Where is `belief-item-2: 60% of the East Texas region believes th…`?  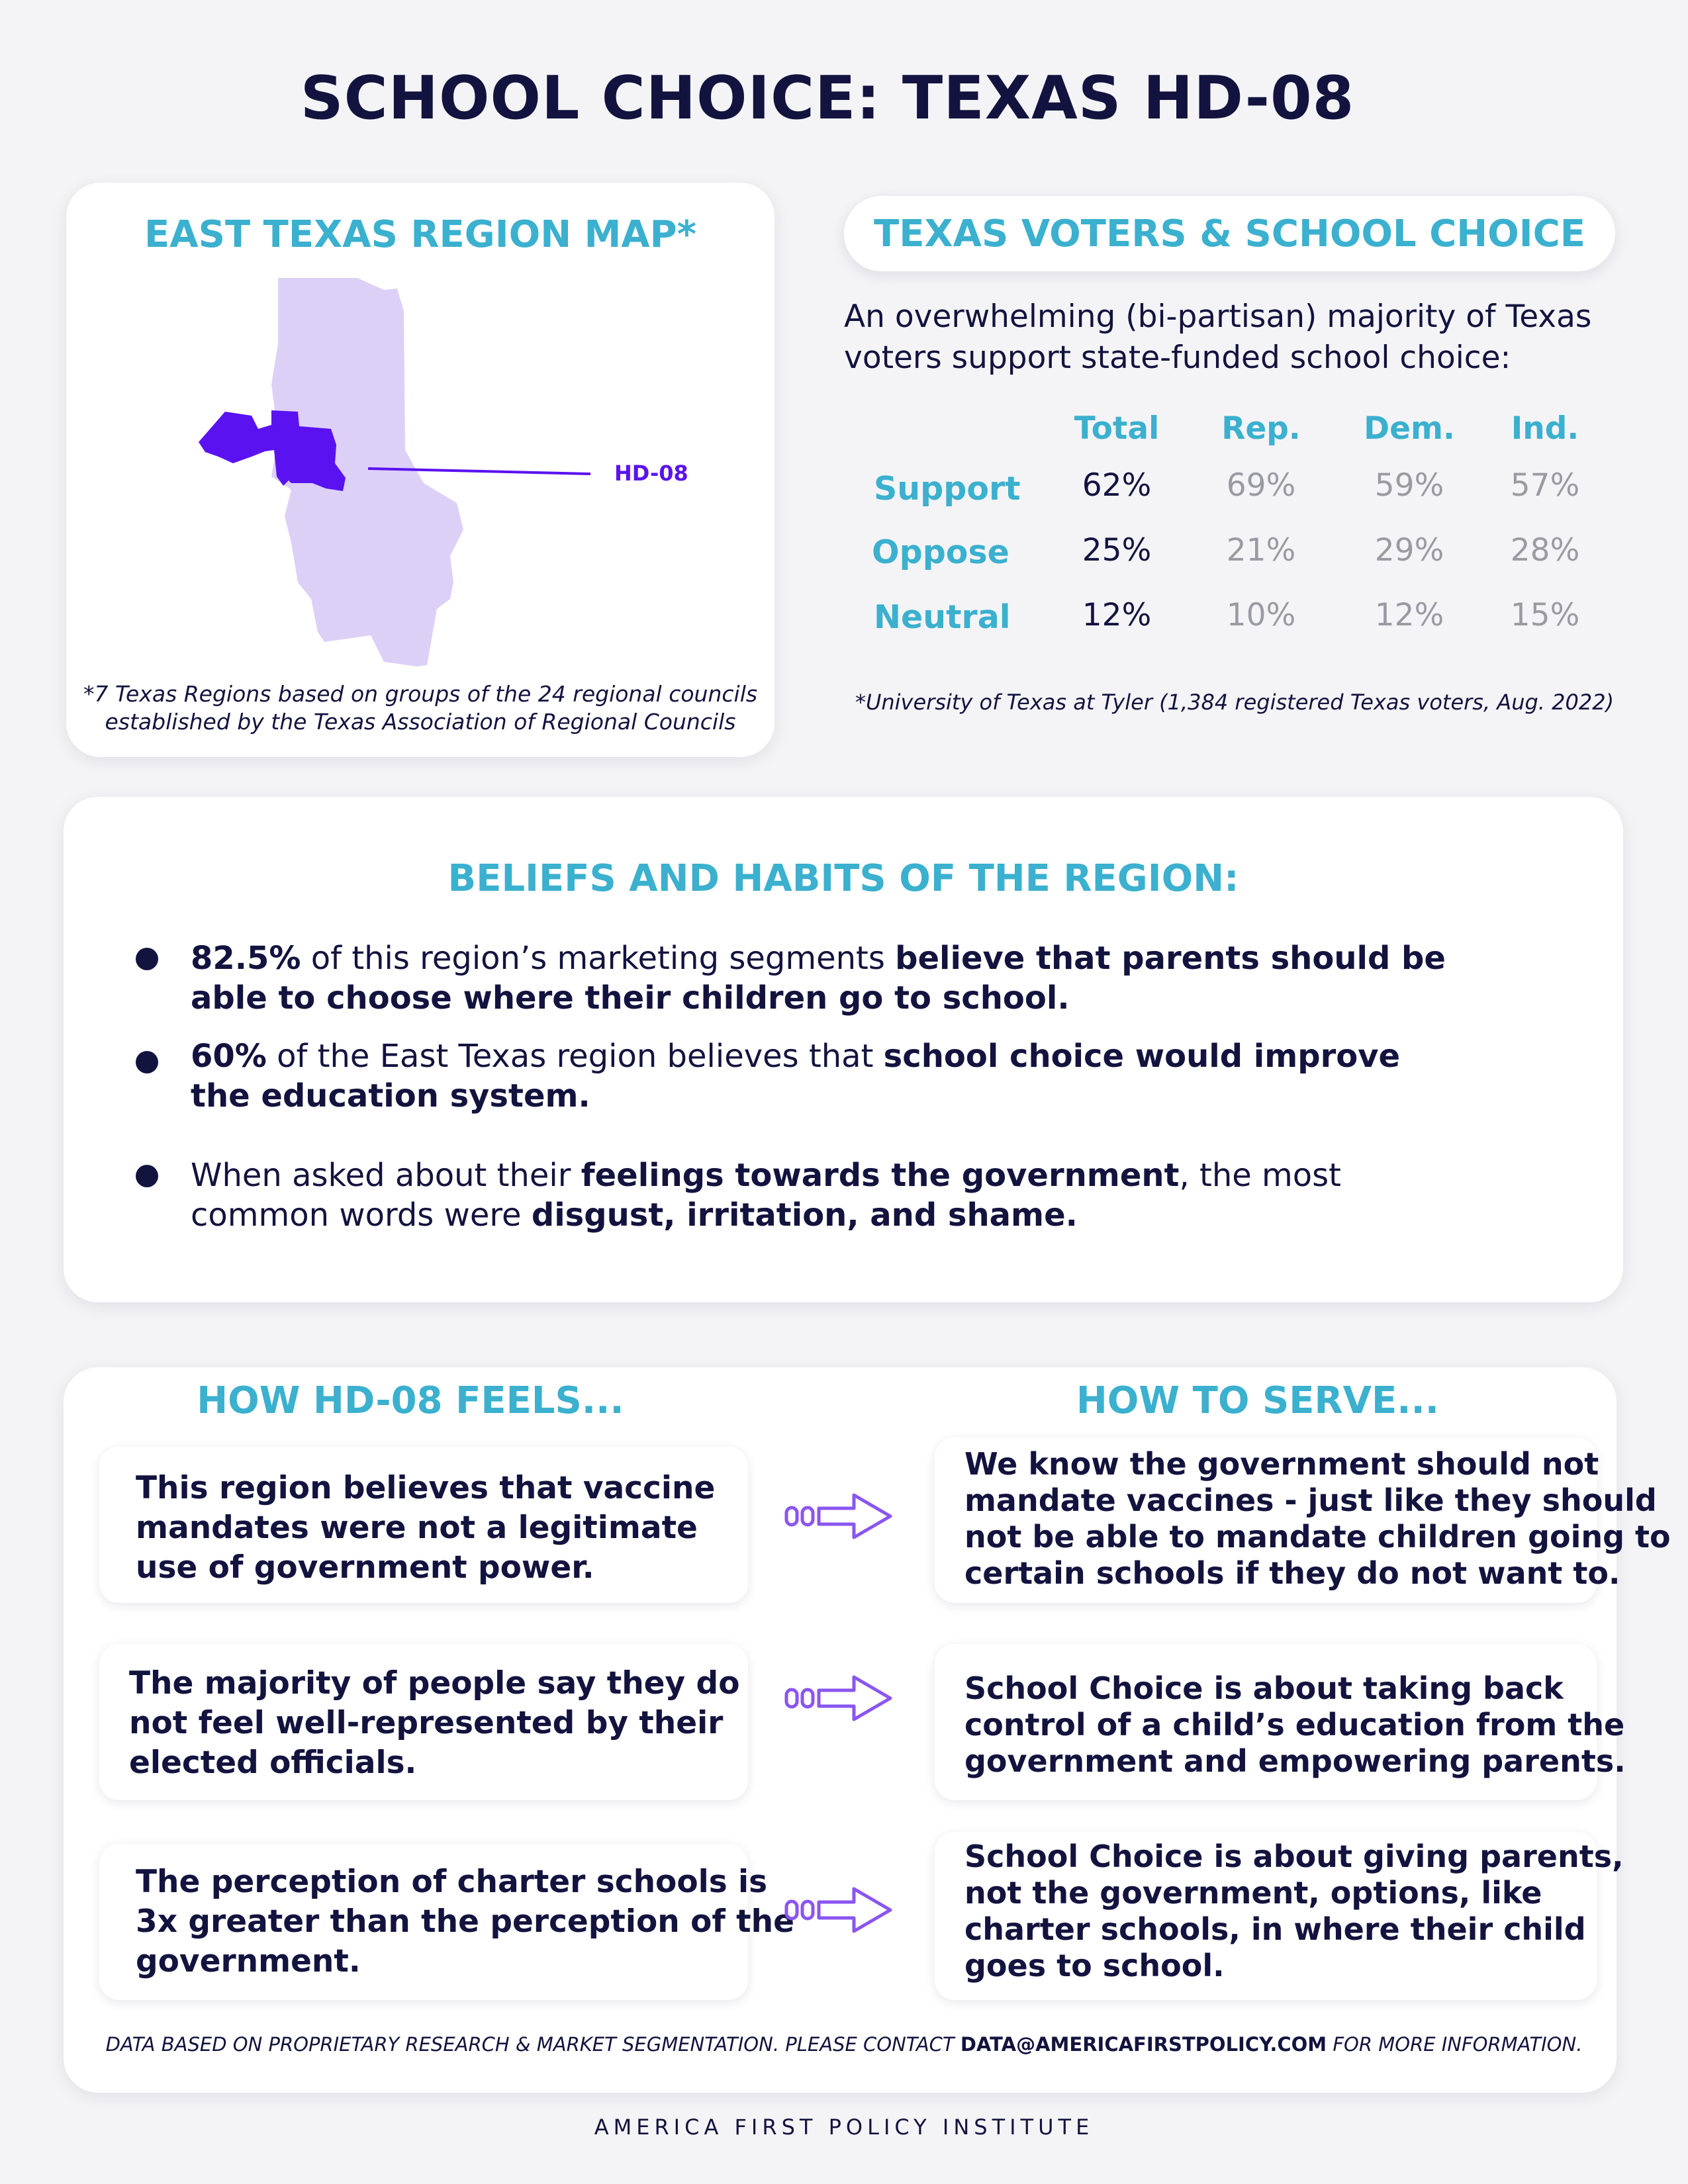 belief-item-2: 60% of the East Texas region believes th… is located at coordinates (819, 1076).